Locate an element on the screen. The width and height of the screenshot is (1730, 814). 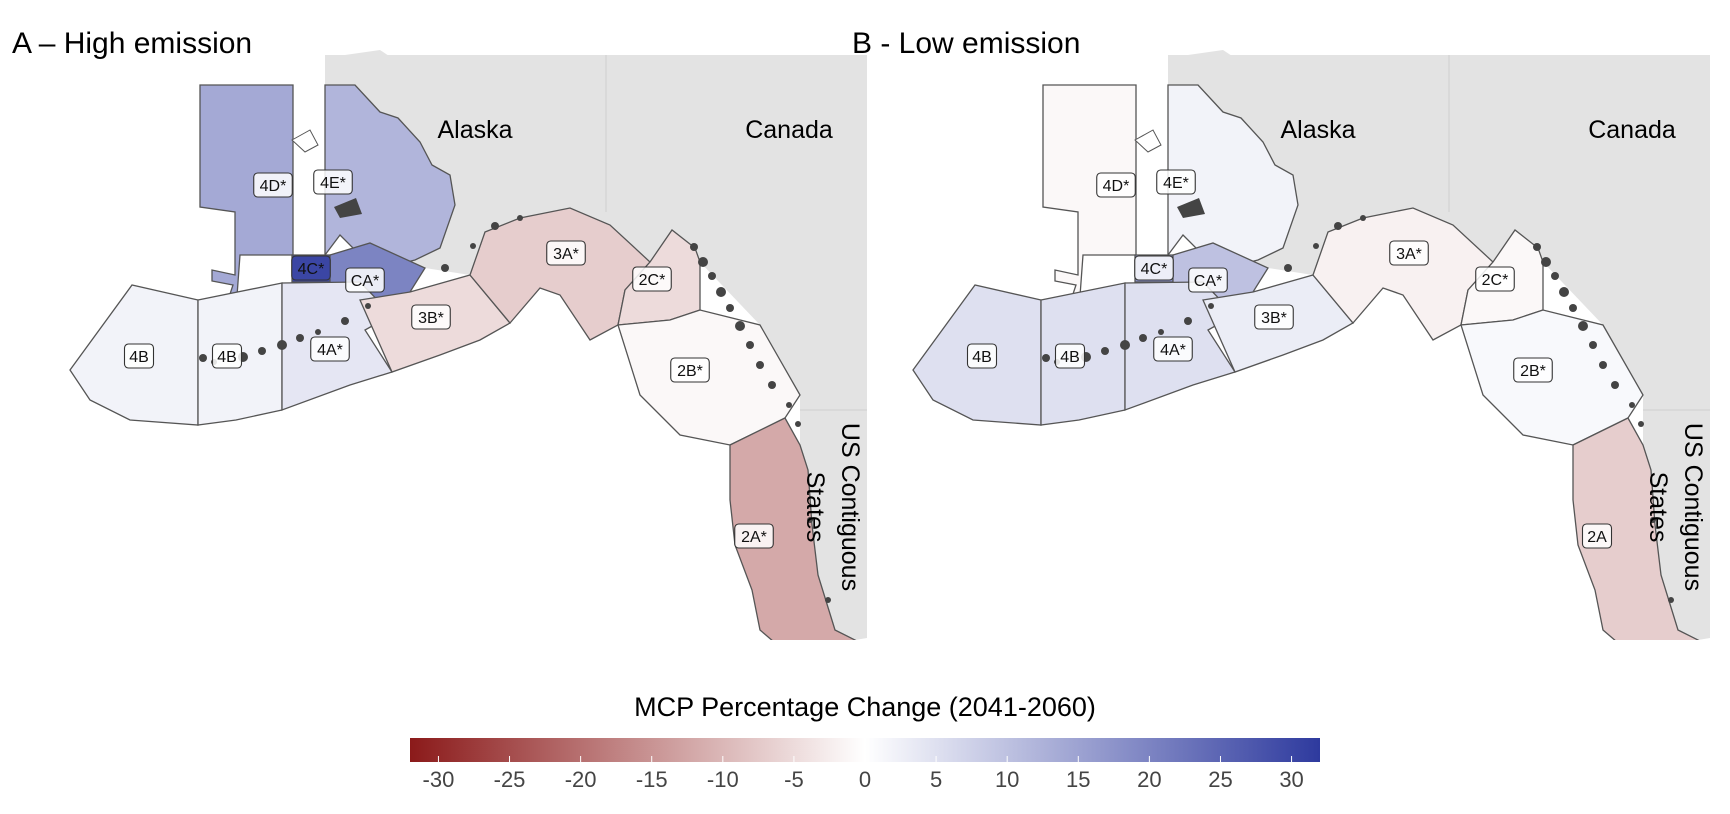
legend-tick-label: 10 is located at coordinates (1007, 779).